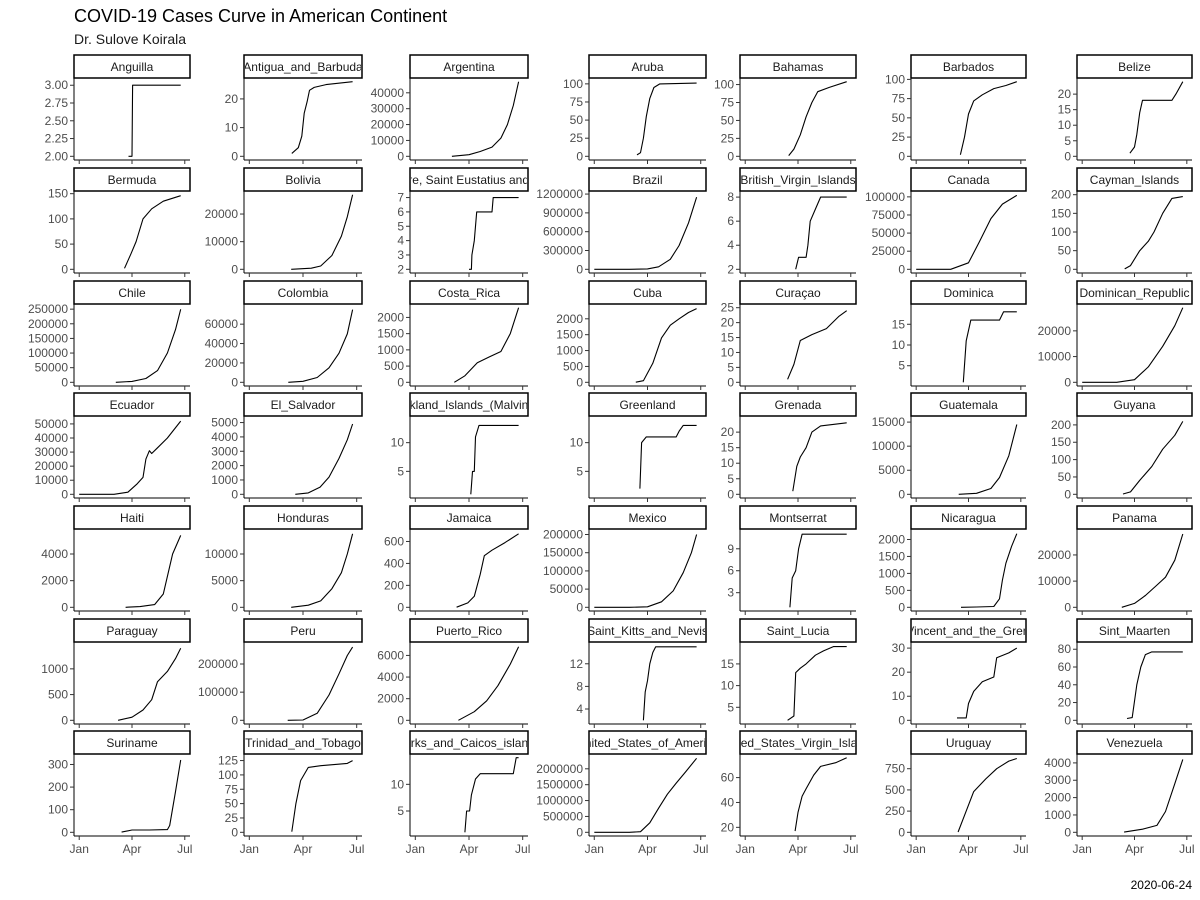  I want to click on facet-panel: Anguilla 2.00 2.25 2.50 2.75 3.00, so click(118, 109).